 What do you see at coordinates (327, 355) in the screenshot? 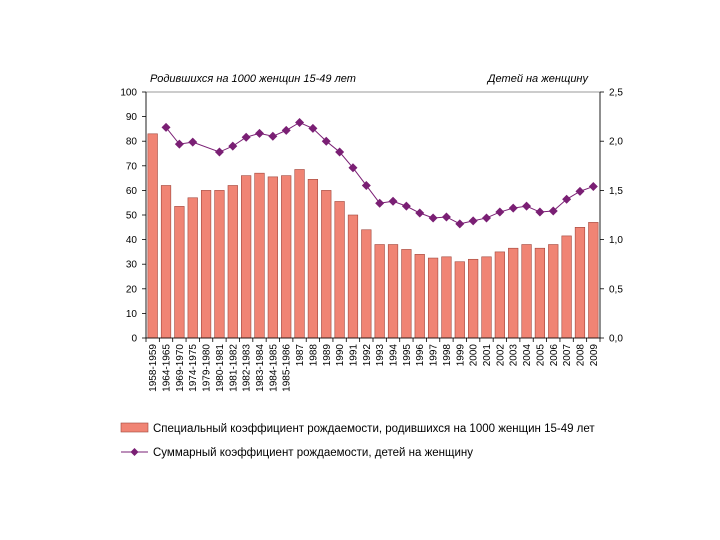
I see `x-tick-label-1989: 1989` at bounding box center [327, 355].